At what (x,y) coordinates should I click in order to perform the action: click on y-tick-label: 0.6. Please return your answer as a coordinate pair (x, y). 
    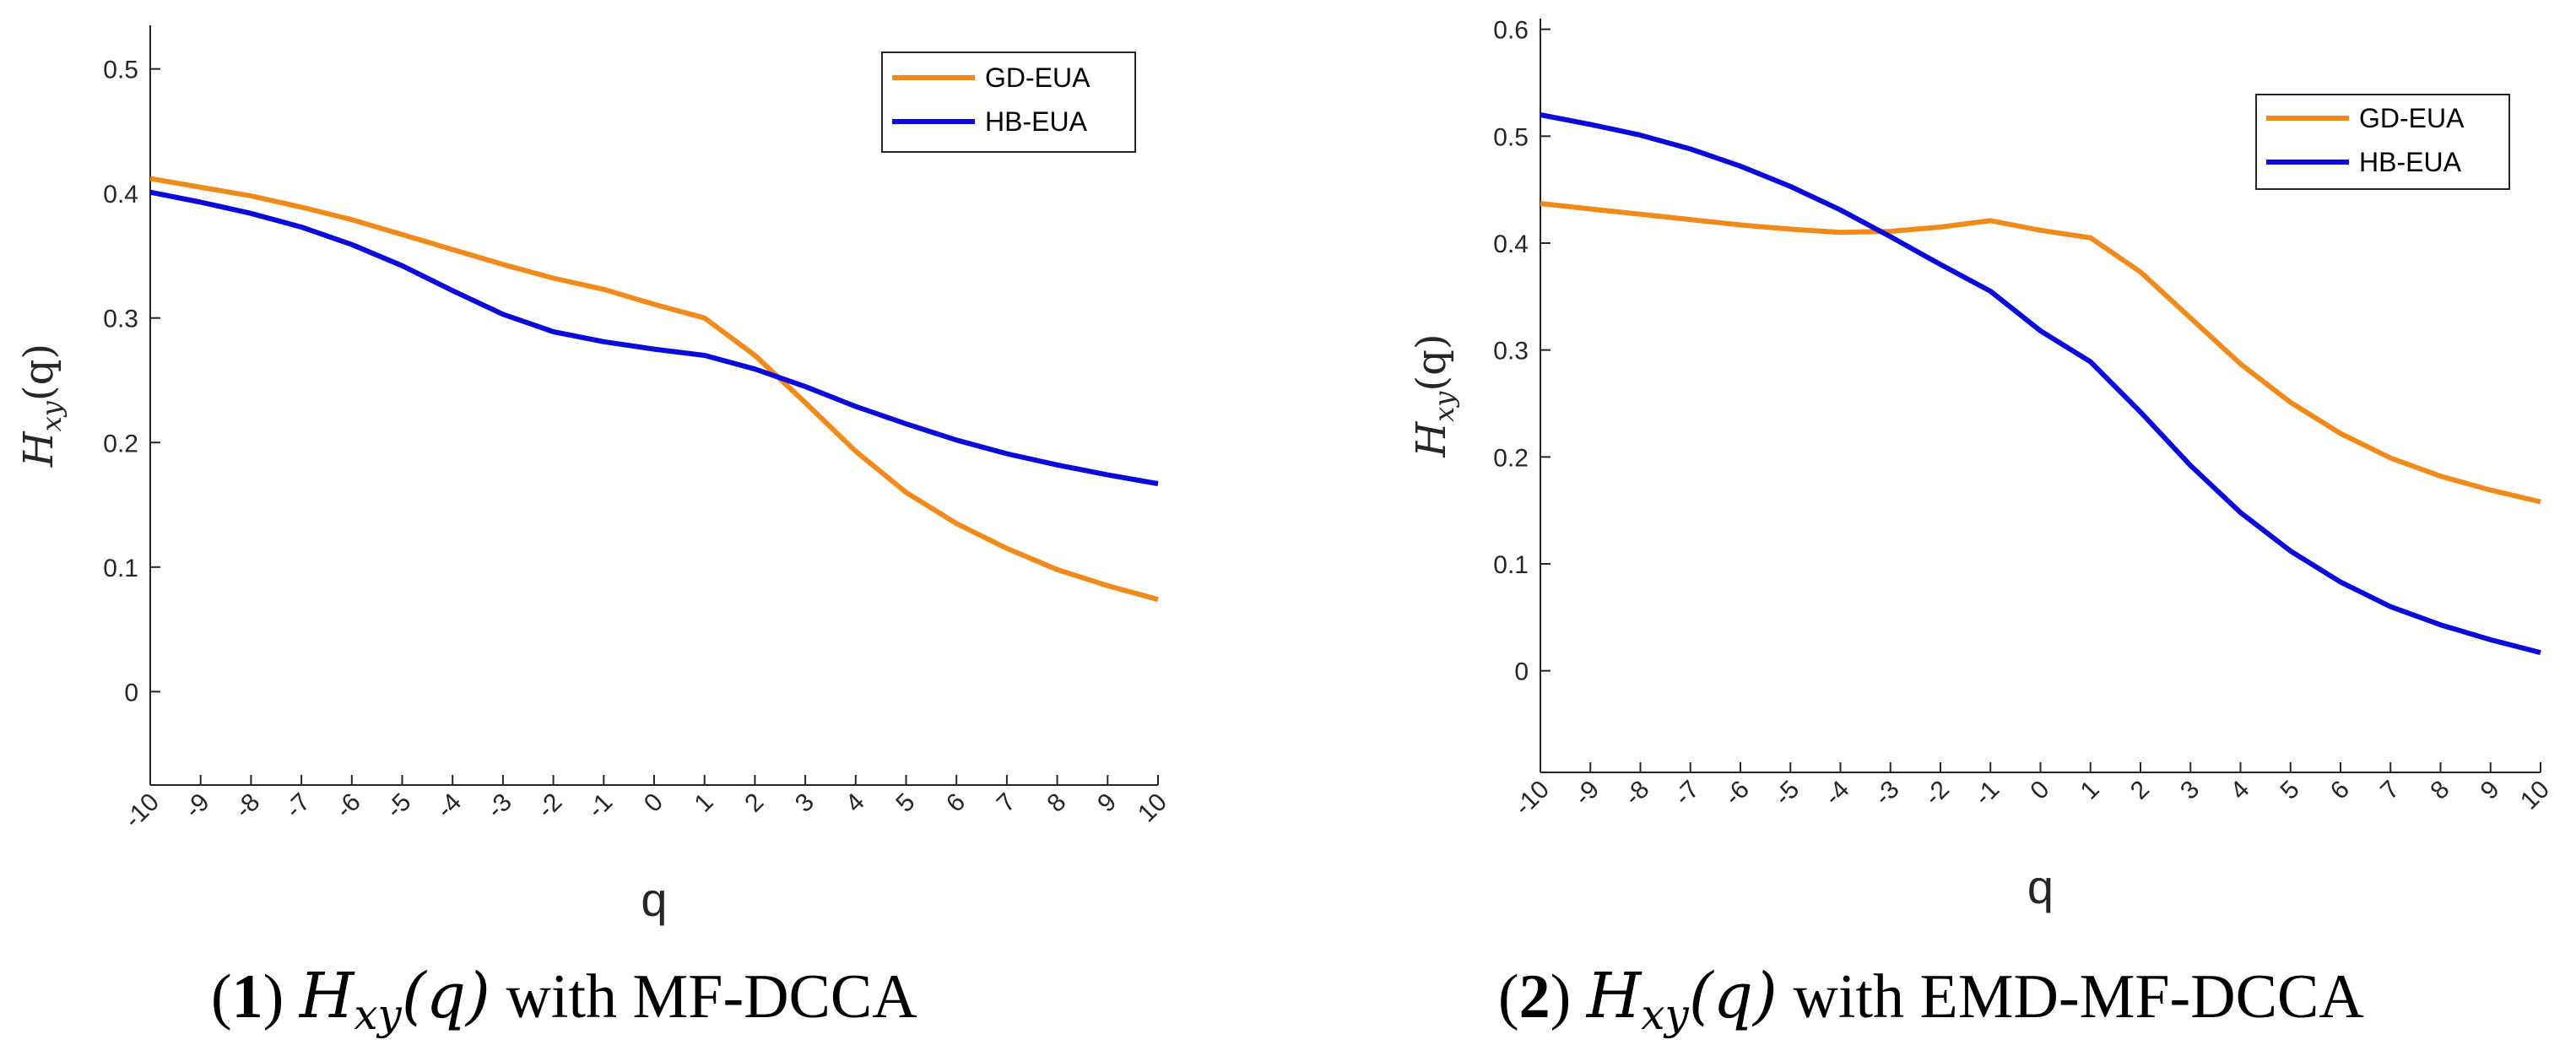
    Looking at the image, I should click on (1511, 31).